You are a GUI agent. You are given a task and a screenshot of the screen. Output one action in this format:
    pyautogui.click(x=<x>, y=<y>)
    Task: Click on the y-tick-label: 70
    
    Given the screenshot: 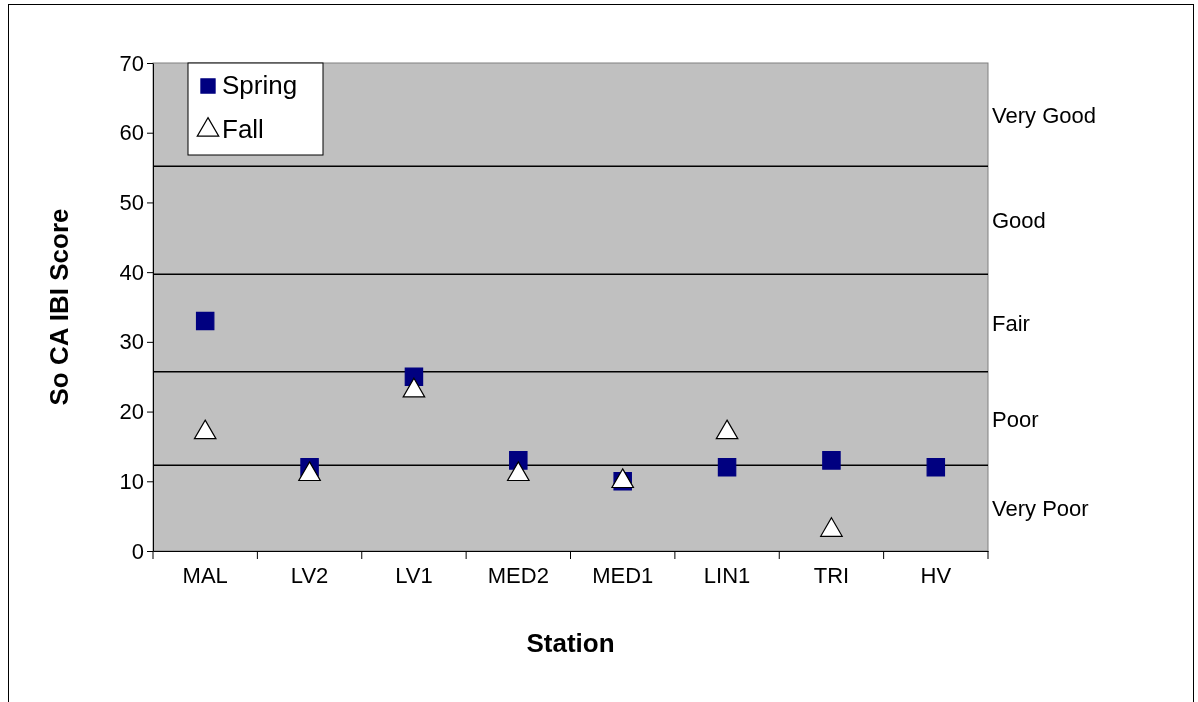 What is the action you would take?
    pyautogui.click(x=131, y=63)
    